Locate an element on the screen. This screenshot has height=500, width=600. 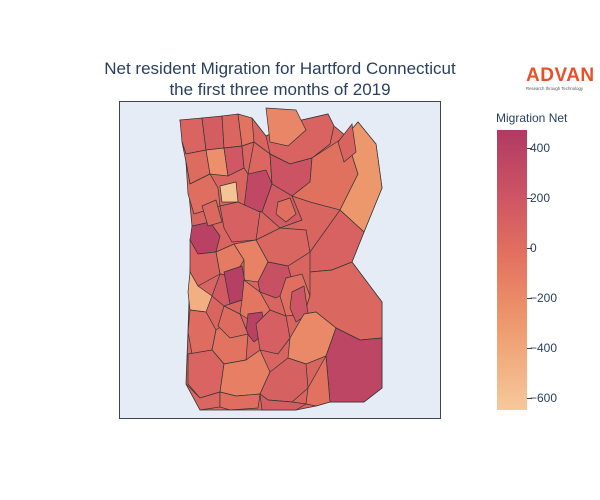
colorbar-tick-label: −600 is located at coordinates (544, 397).